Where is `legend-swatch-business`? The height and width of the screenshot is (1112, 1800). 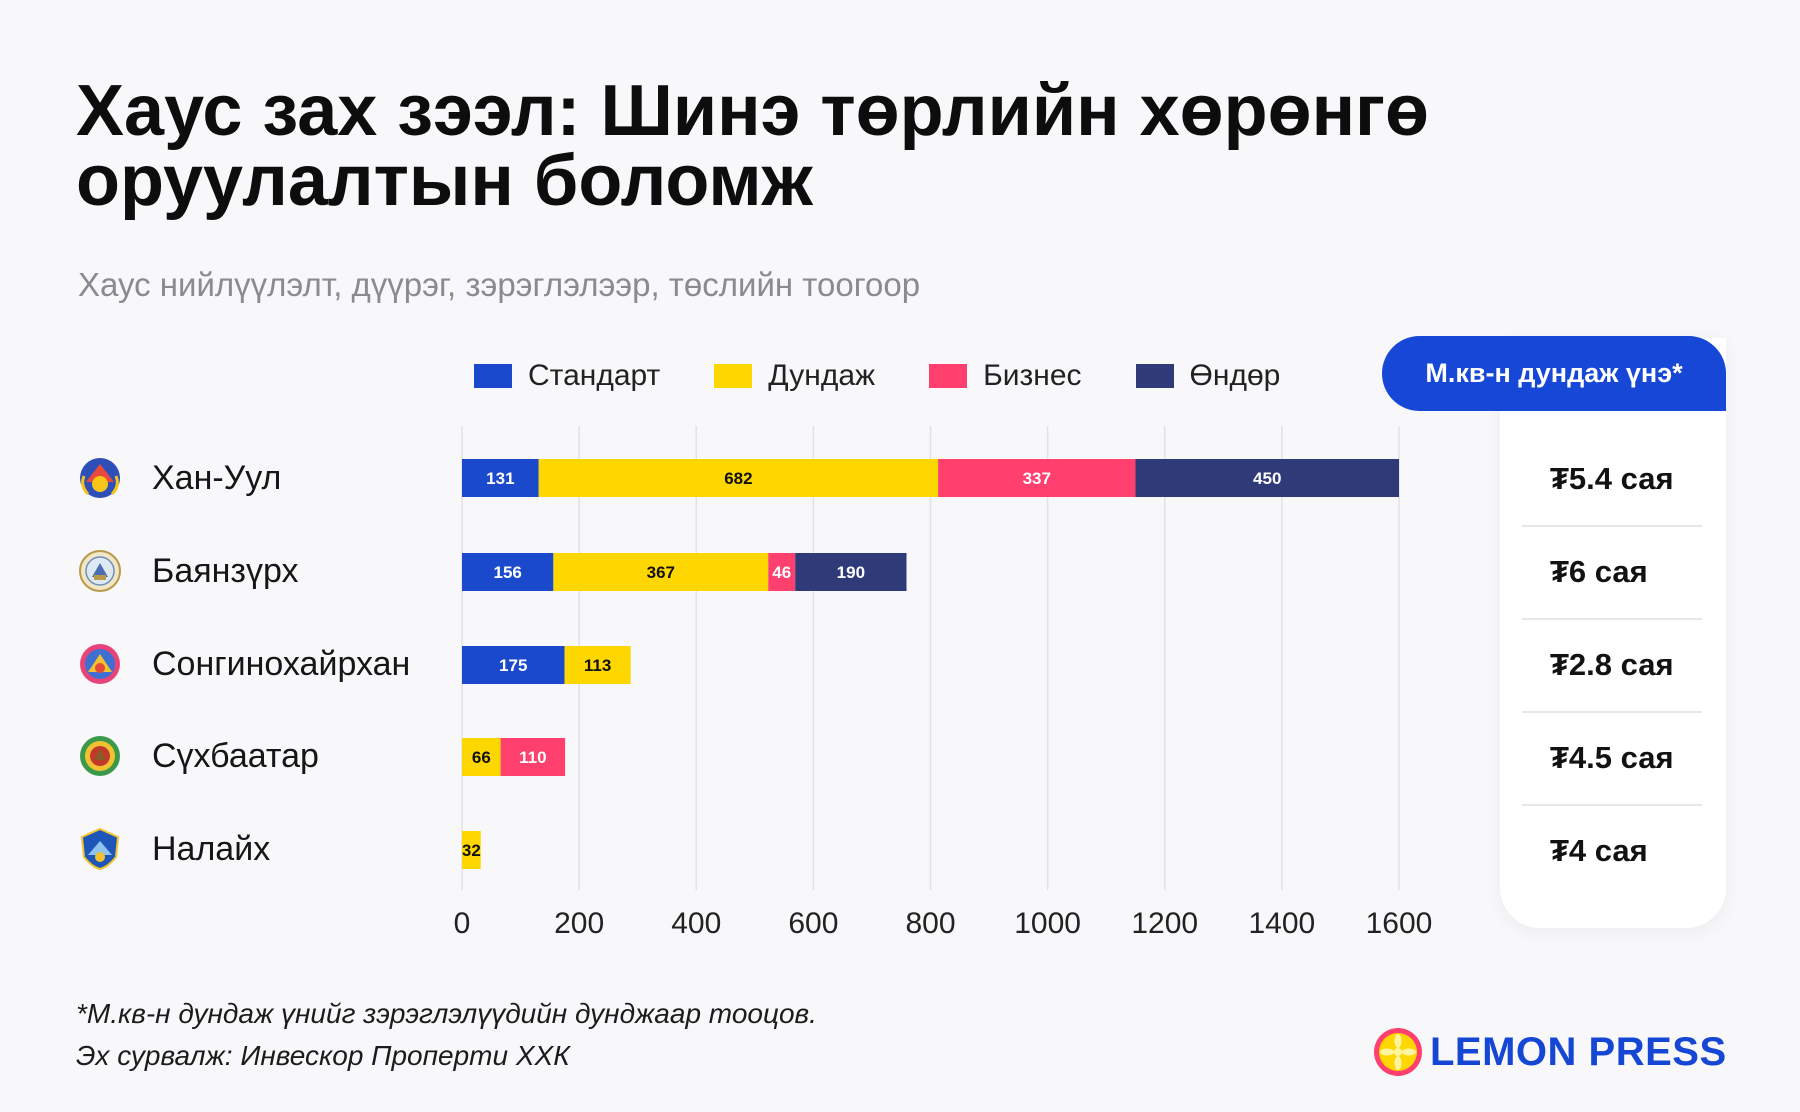
legend-swatch-business is located at coordinates (948, 376).